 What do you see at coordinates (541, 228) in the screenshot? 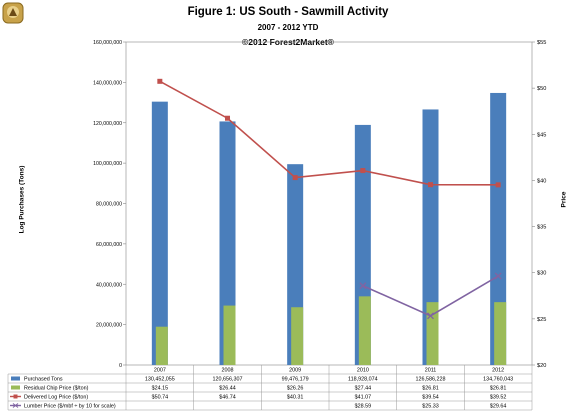
I see `y2-tick-label: $35` at bounding box center [541, 228].